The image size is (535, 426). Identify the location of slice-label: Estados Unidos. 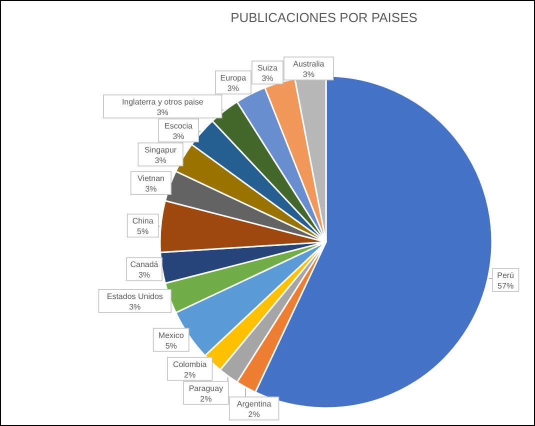
(134, 296).